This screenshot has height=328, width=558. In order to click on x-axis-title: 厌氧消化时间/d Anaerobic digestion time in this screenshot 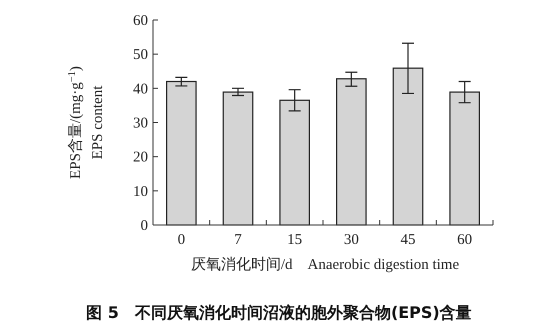, I will do `click(325, 264)`.